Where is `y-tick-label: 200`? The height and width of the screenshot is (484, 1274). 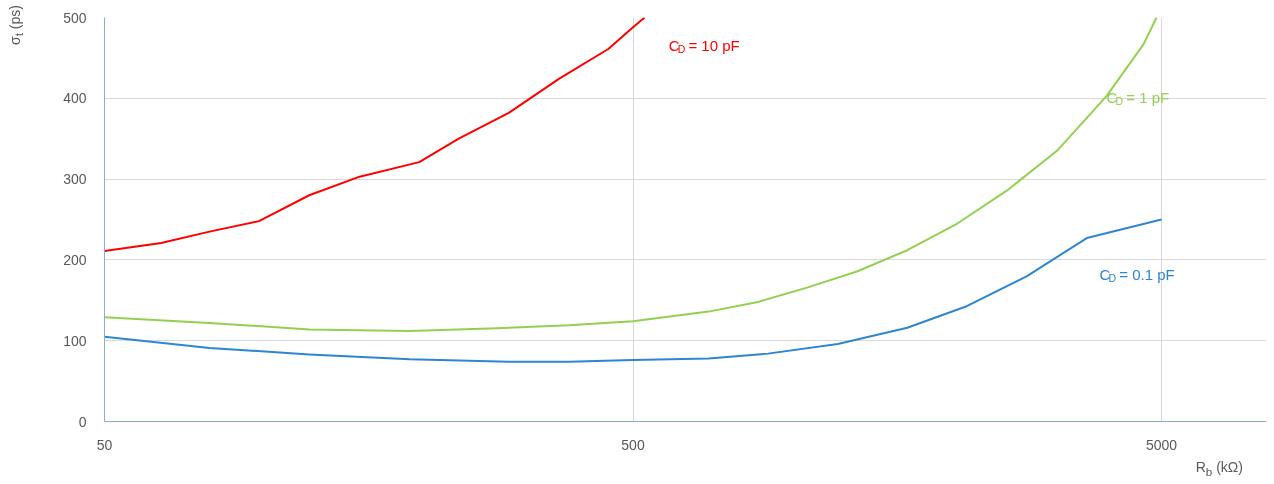
y-tick-label: 200 is located at coordinates (75, 259).